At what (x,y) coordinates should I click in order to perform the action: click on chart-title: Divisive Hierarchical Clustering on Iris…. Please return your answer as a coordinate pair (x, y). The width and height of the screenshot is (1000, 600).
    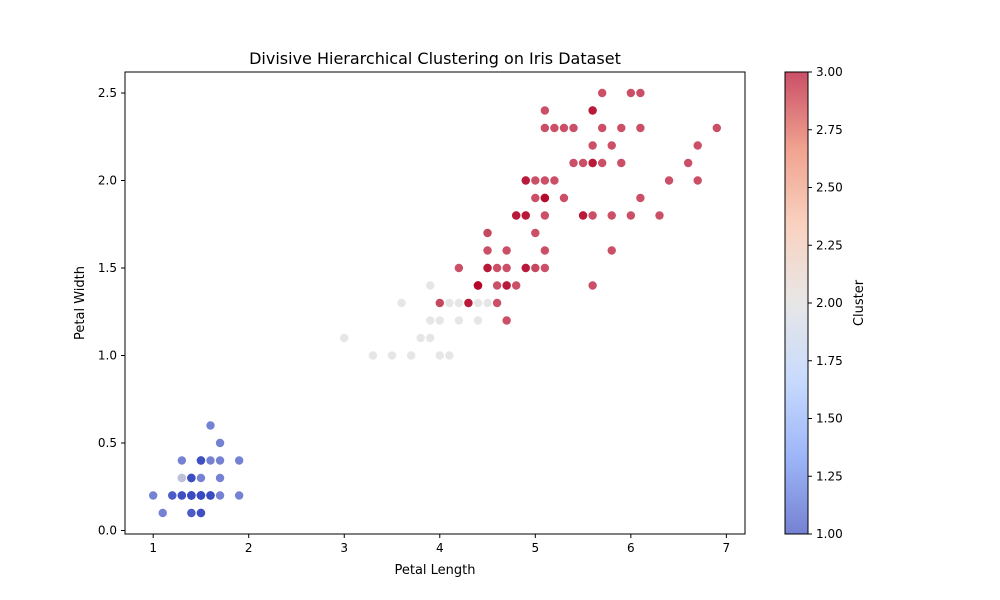
    Looking at the image, I should click on (435, 58).